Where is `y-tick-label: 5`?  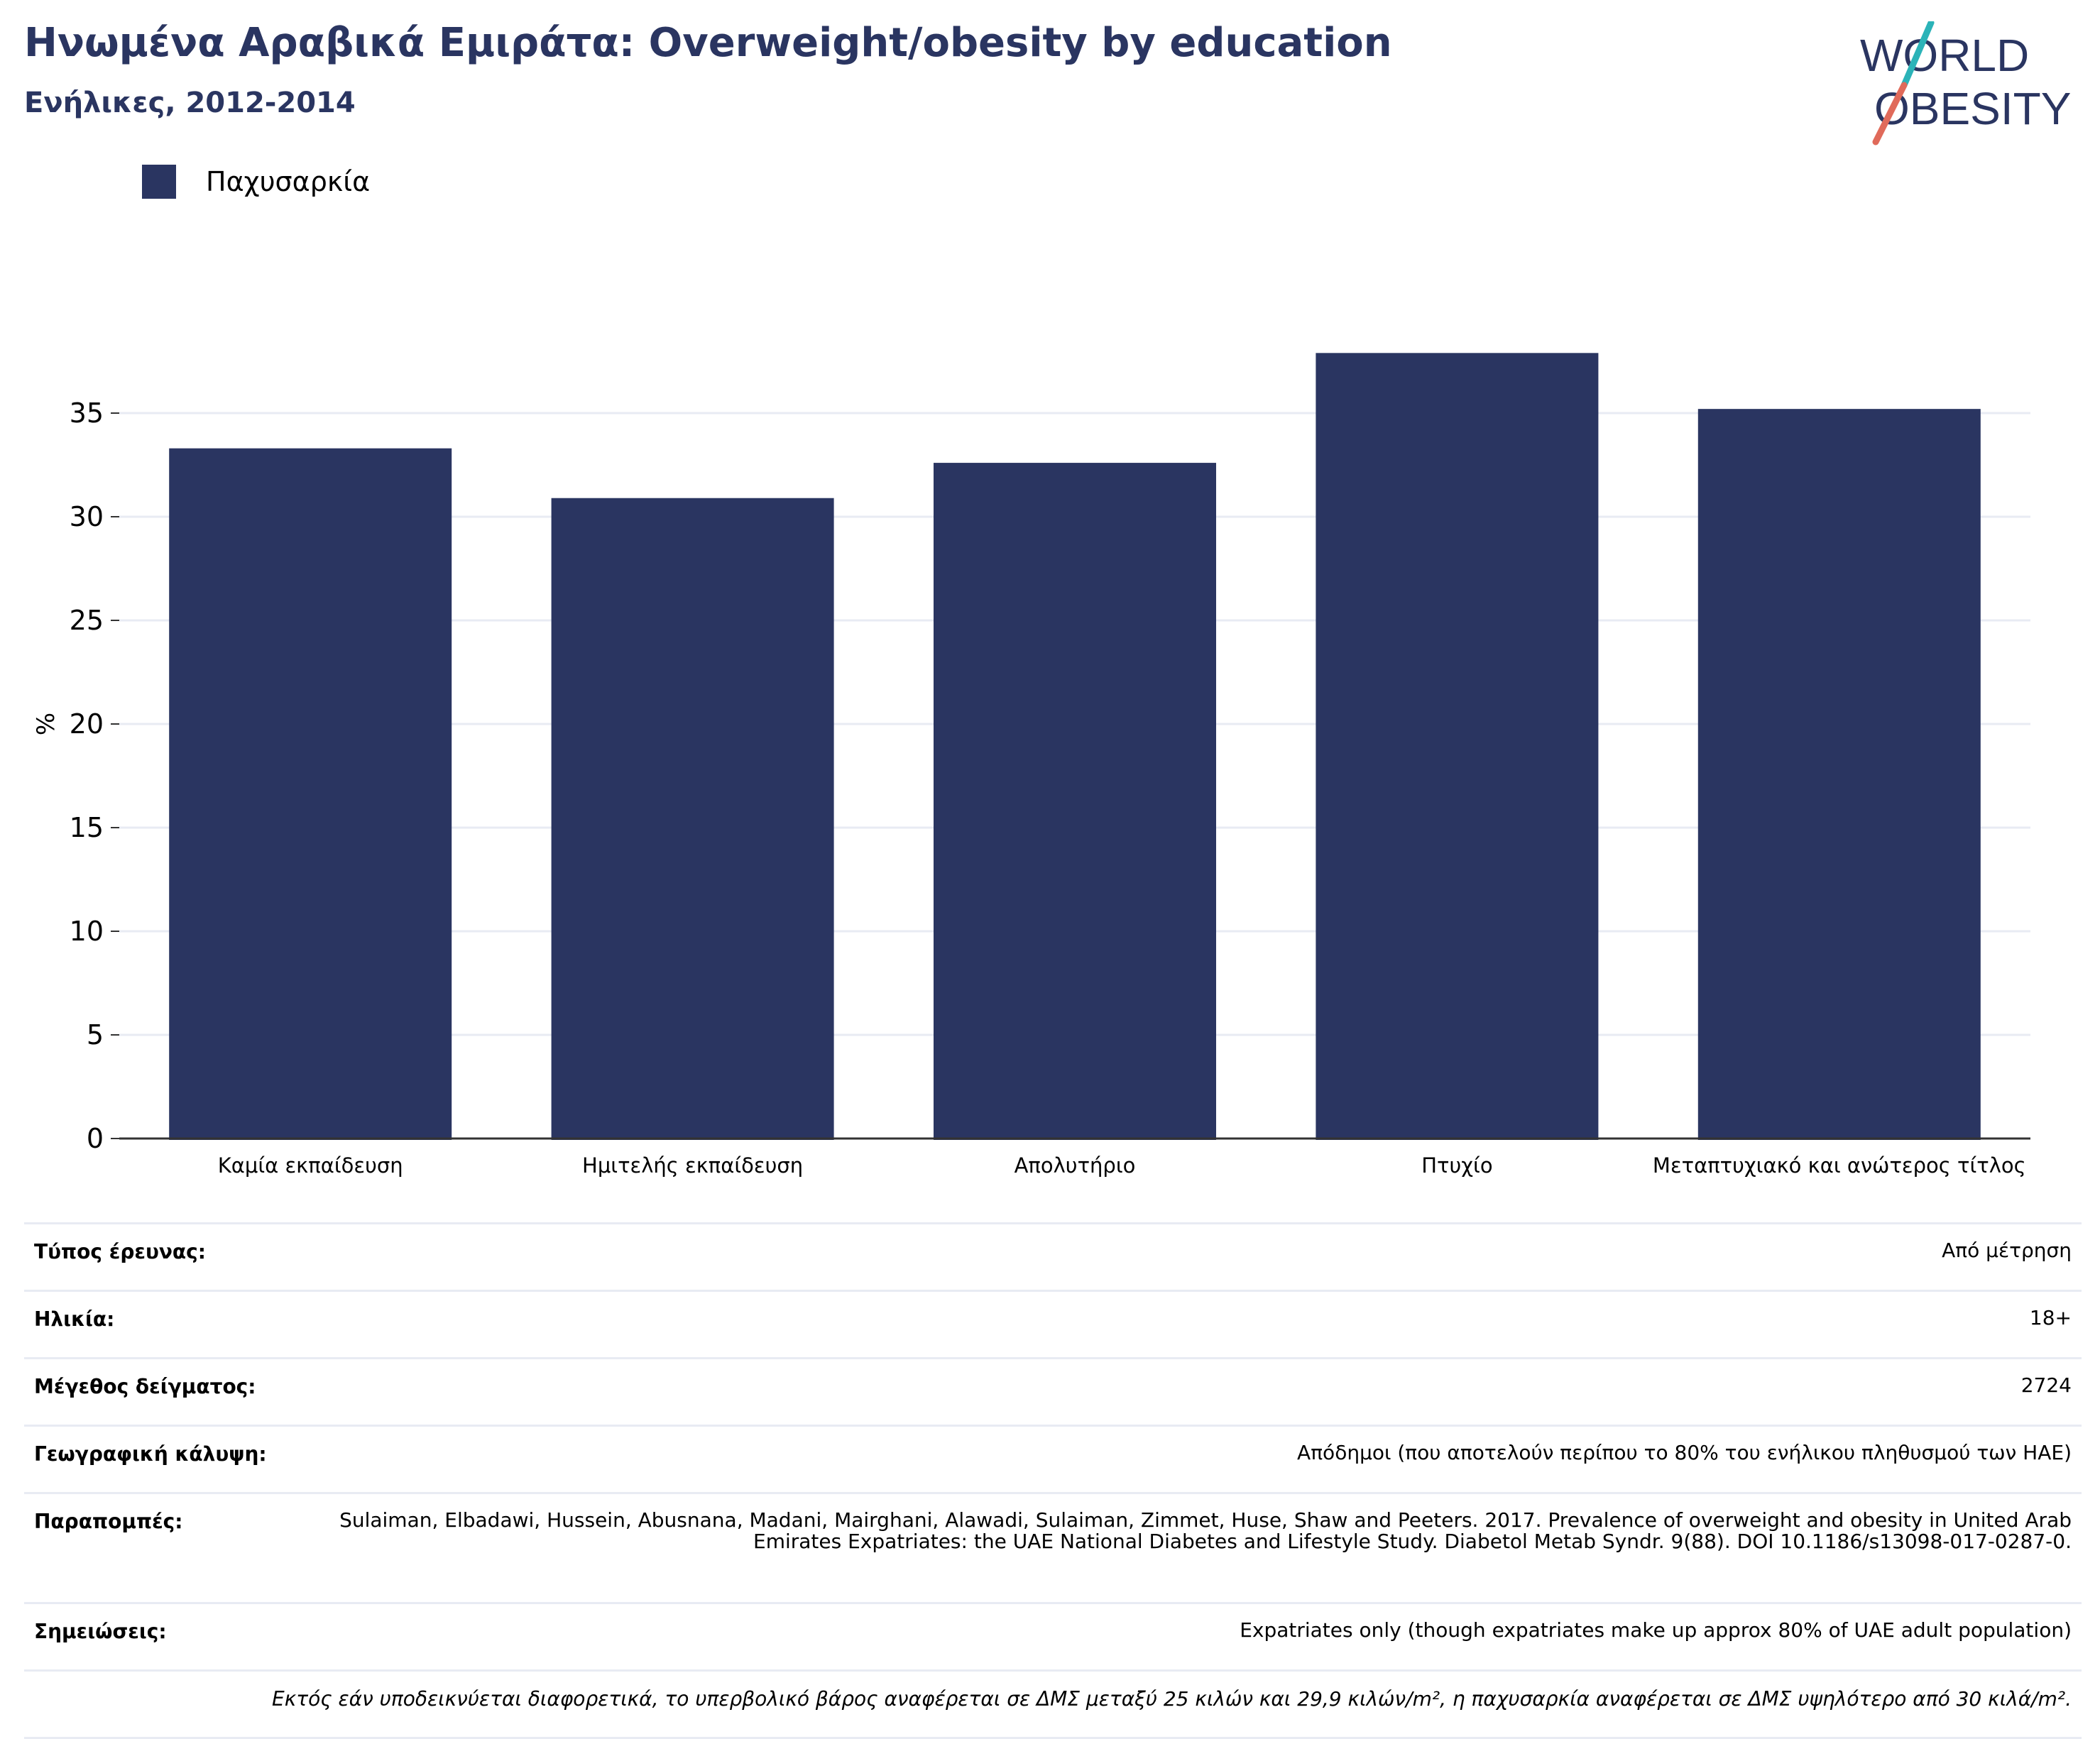 y-tick-label: 5 is located at coordinates (95, 1034).